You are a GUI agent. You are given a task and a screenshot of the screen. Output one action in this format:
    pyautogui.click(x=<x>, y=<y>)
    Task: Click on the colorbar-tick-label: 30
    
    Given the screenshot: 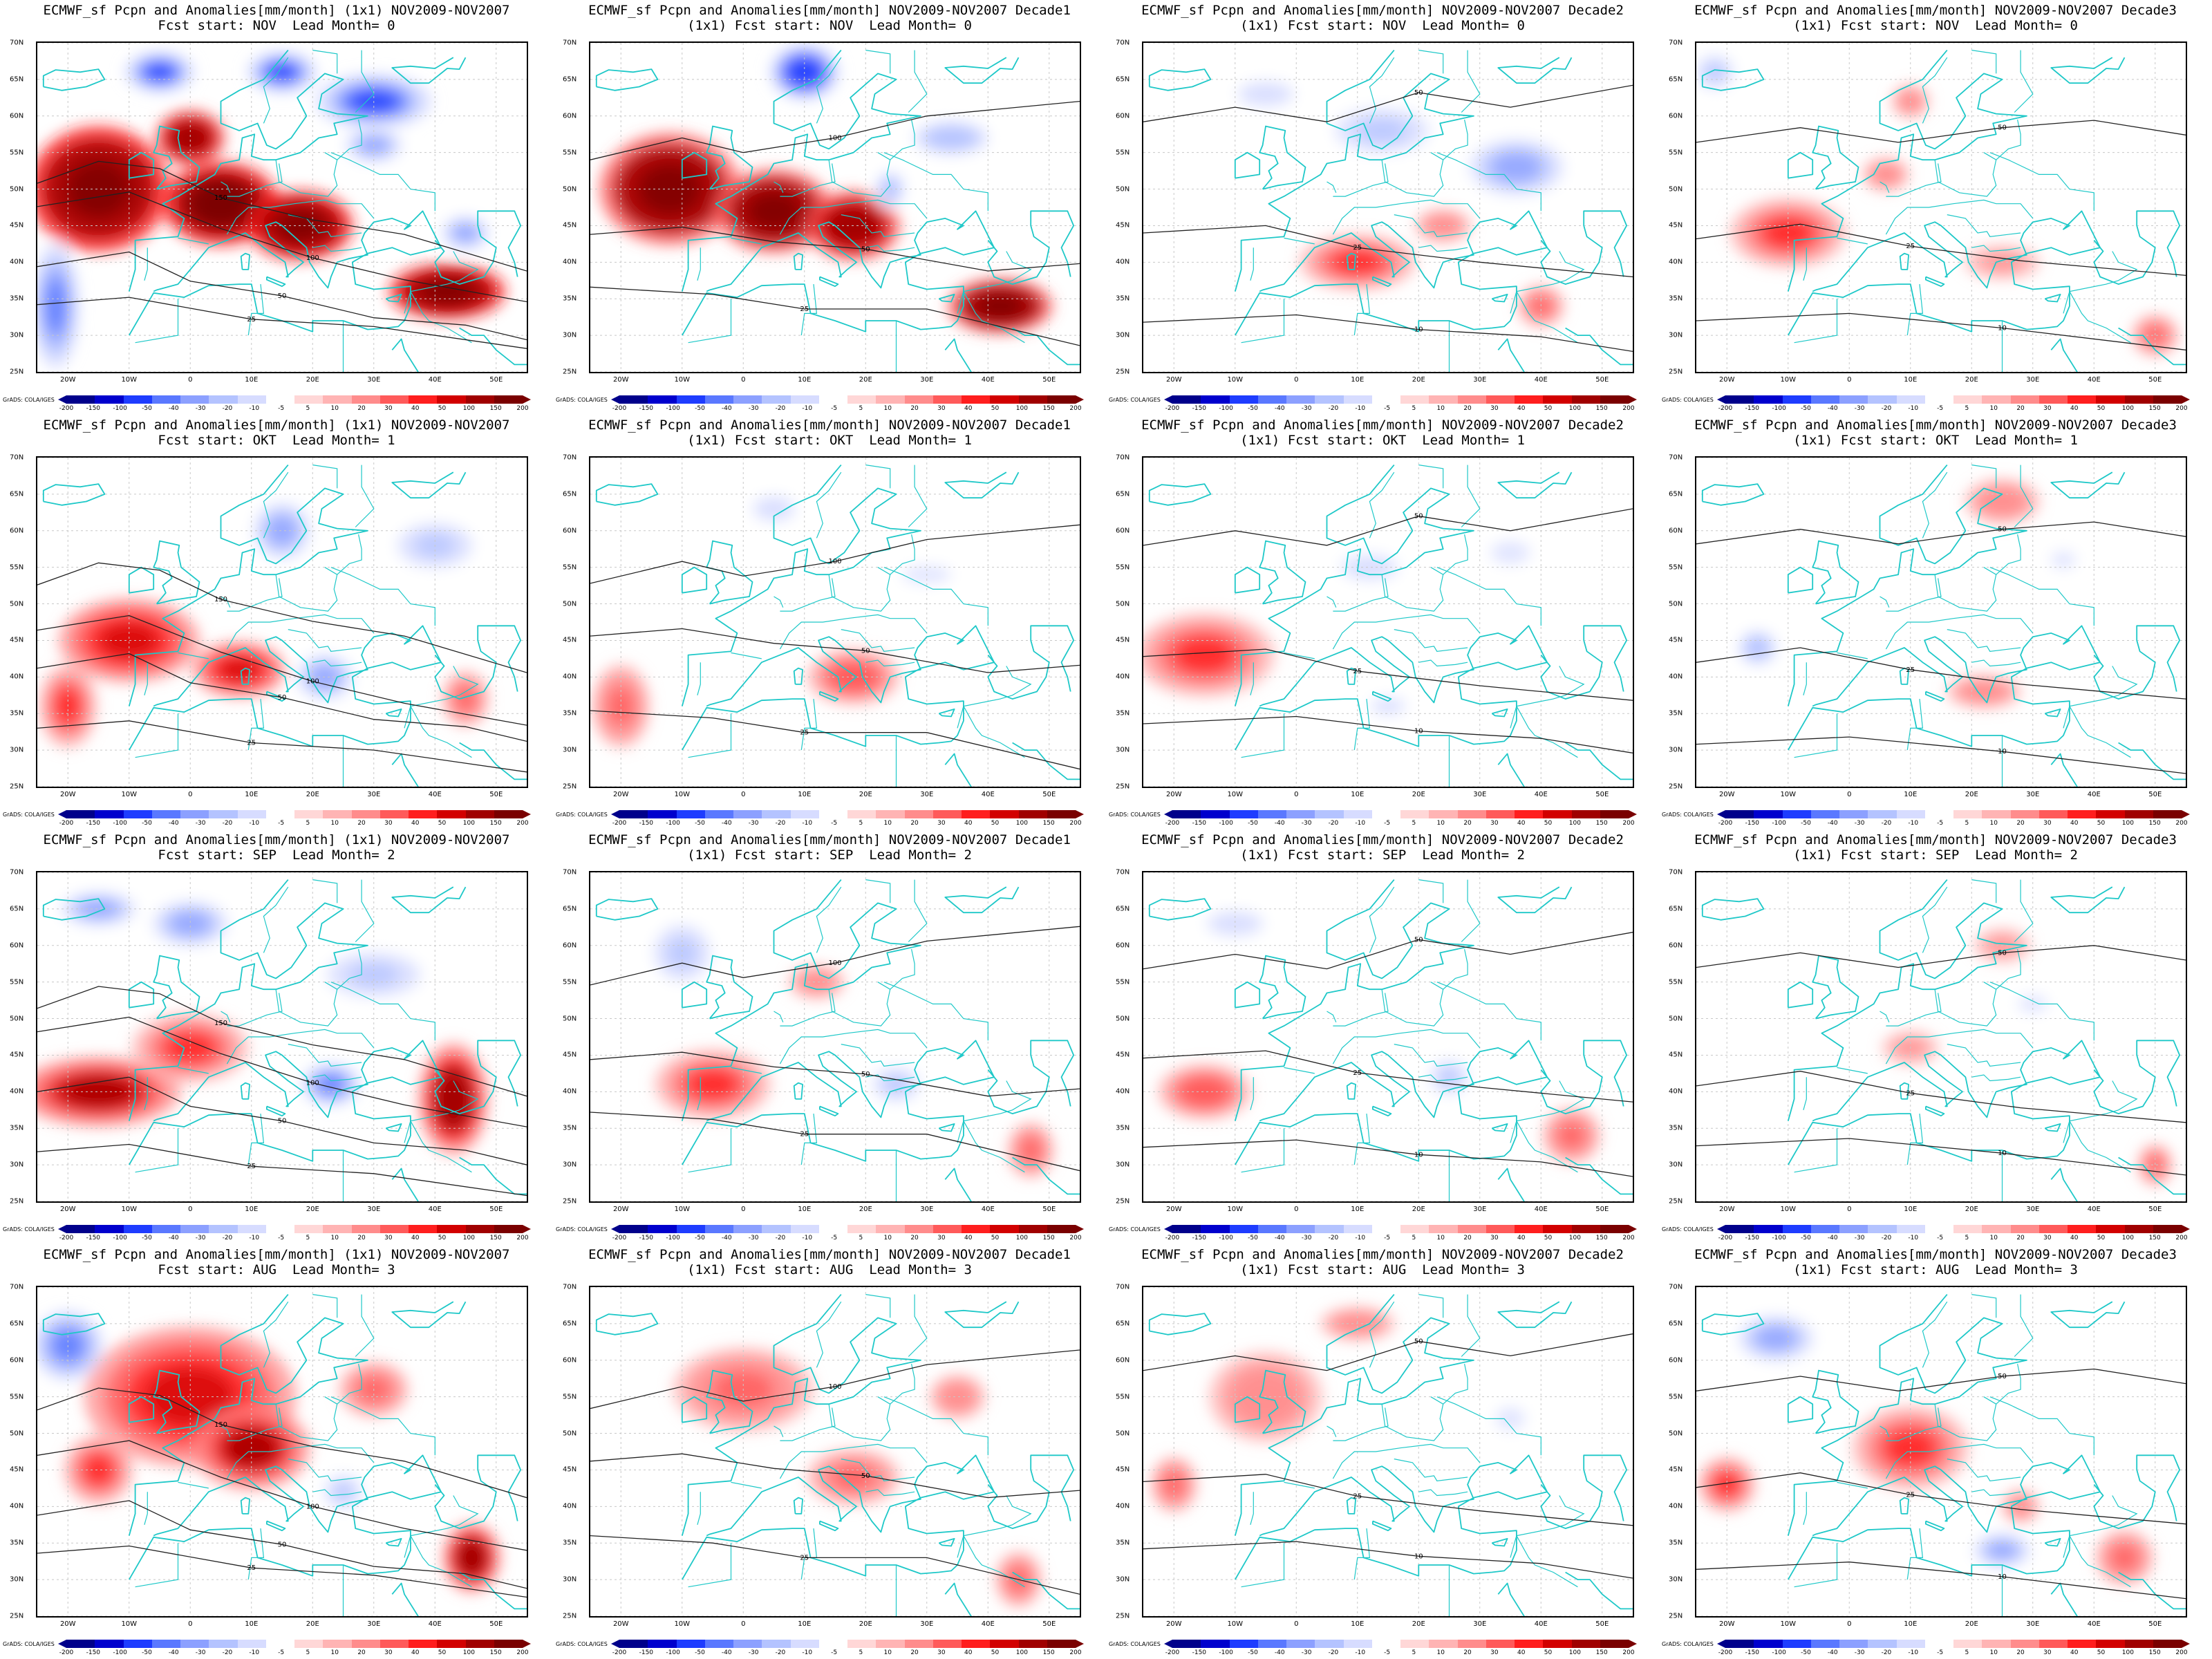 What is the action you would take?
    pyautogui.click(x=2047, y=824)
    